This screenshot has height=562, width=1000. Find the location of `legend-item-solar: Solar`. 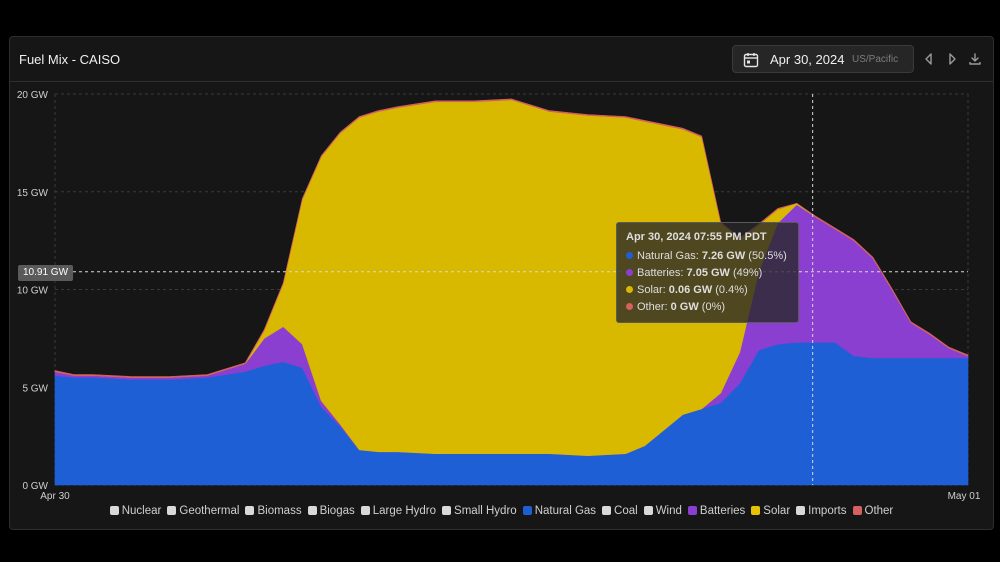

legend-item-solar: Solar is located at coordinates (770, 511).